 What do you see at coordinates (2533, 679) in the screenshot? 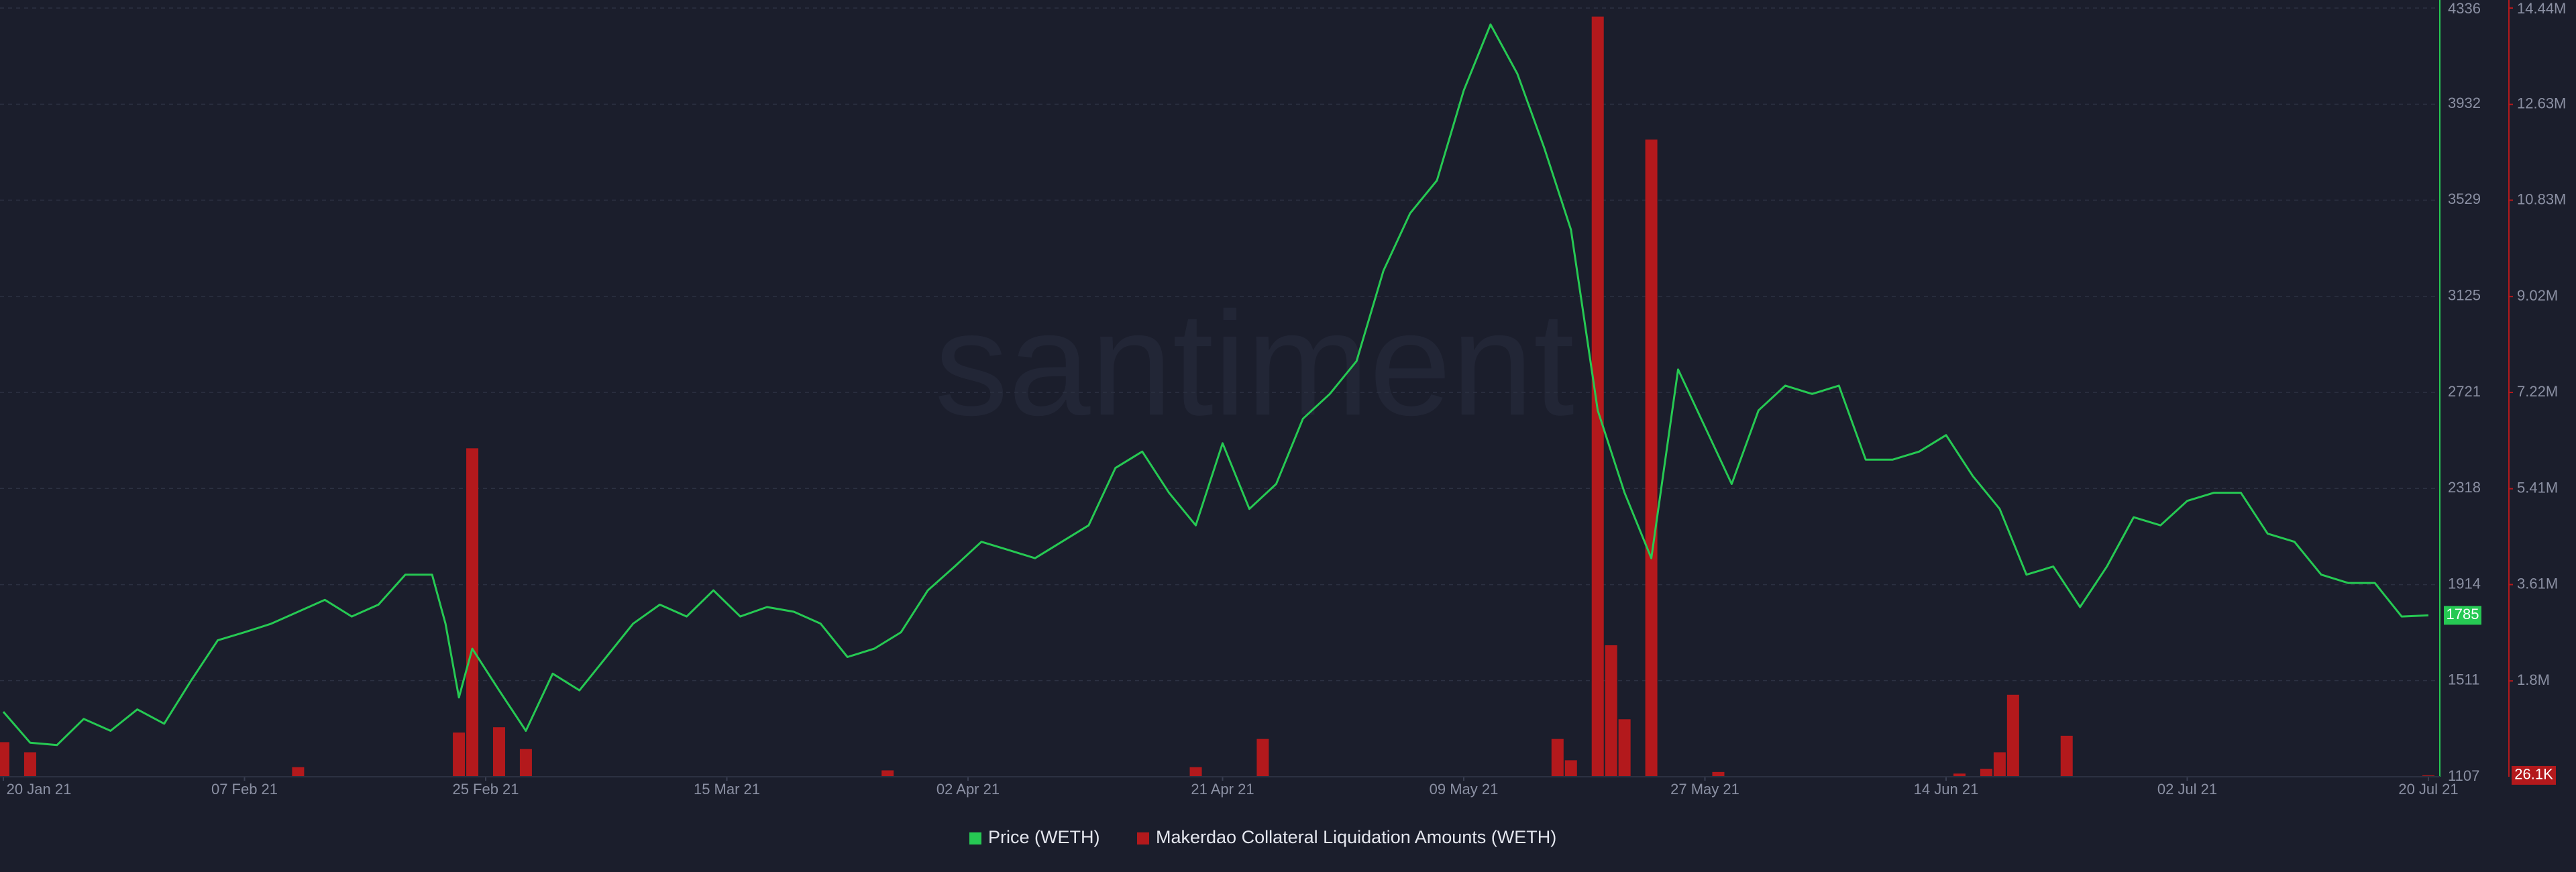
I see `y2-tick-label: 1.8M` at bounding box center [2533, 679].